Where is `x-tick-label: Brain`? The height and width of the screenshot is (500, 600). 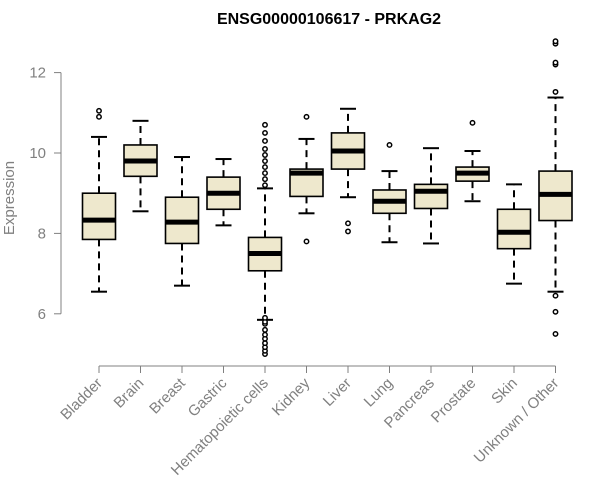
x-tick-label: Brain is located at coordinates (129, 393).